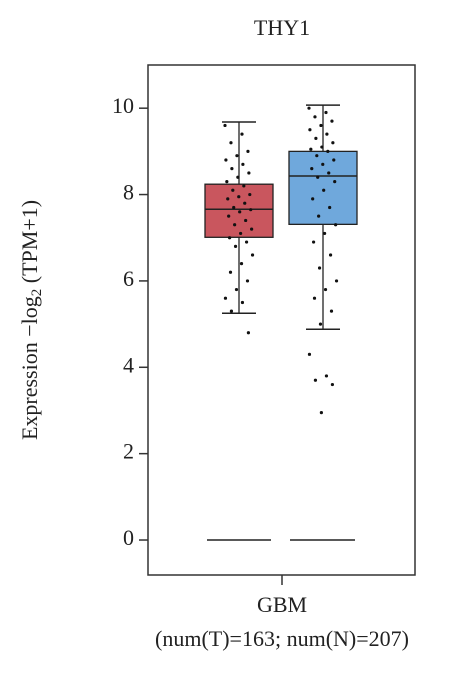 The height and width of the screenshot is (680, 474). I want to click on y-label-sub: 2, so click(37, 293).